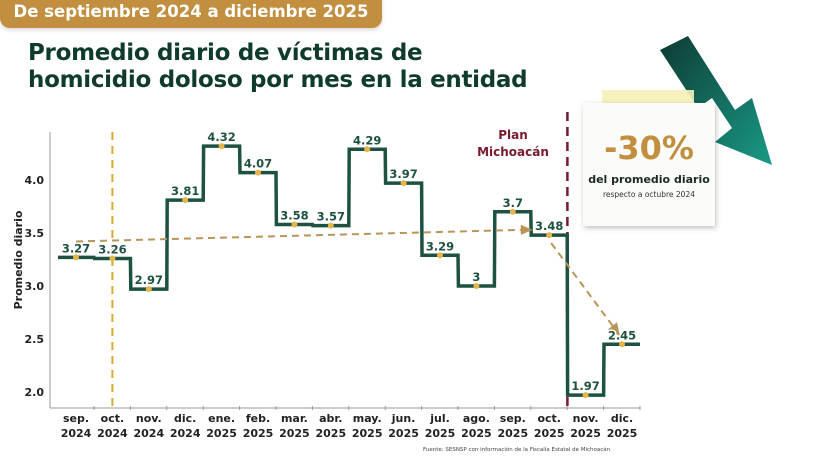 This screenshot has width=825, height=462. Describe the element at coordinates (76, 248) in the screenshot. I see `data-label: 3.27` at that location.